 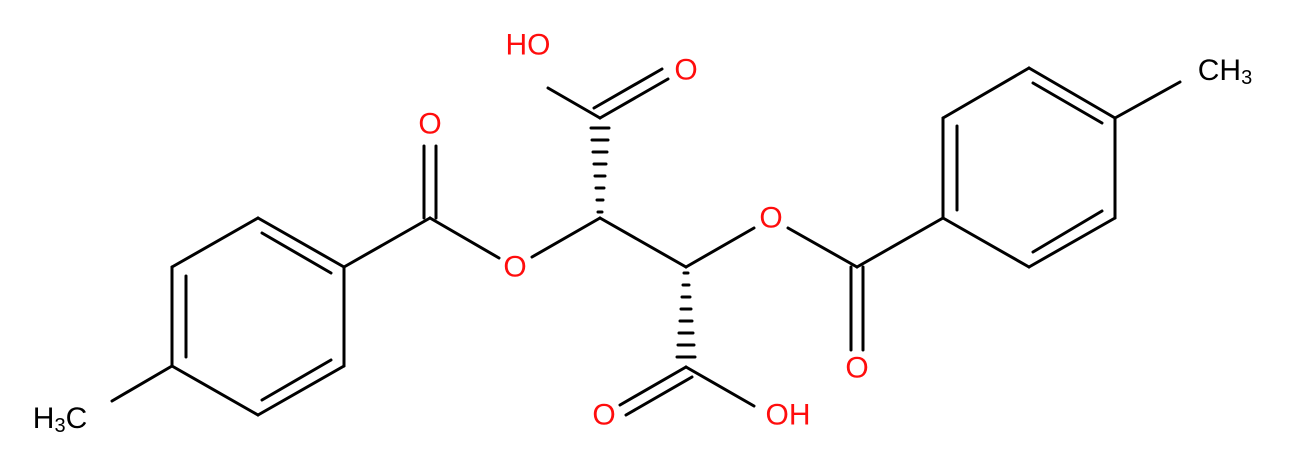 I want to click on atom-label: CH3, so click(x=1225, y=72).